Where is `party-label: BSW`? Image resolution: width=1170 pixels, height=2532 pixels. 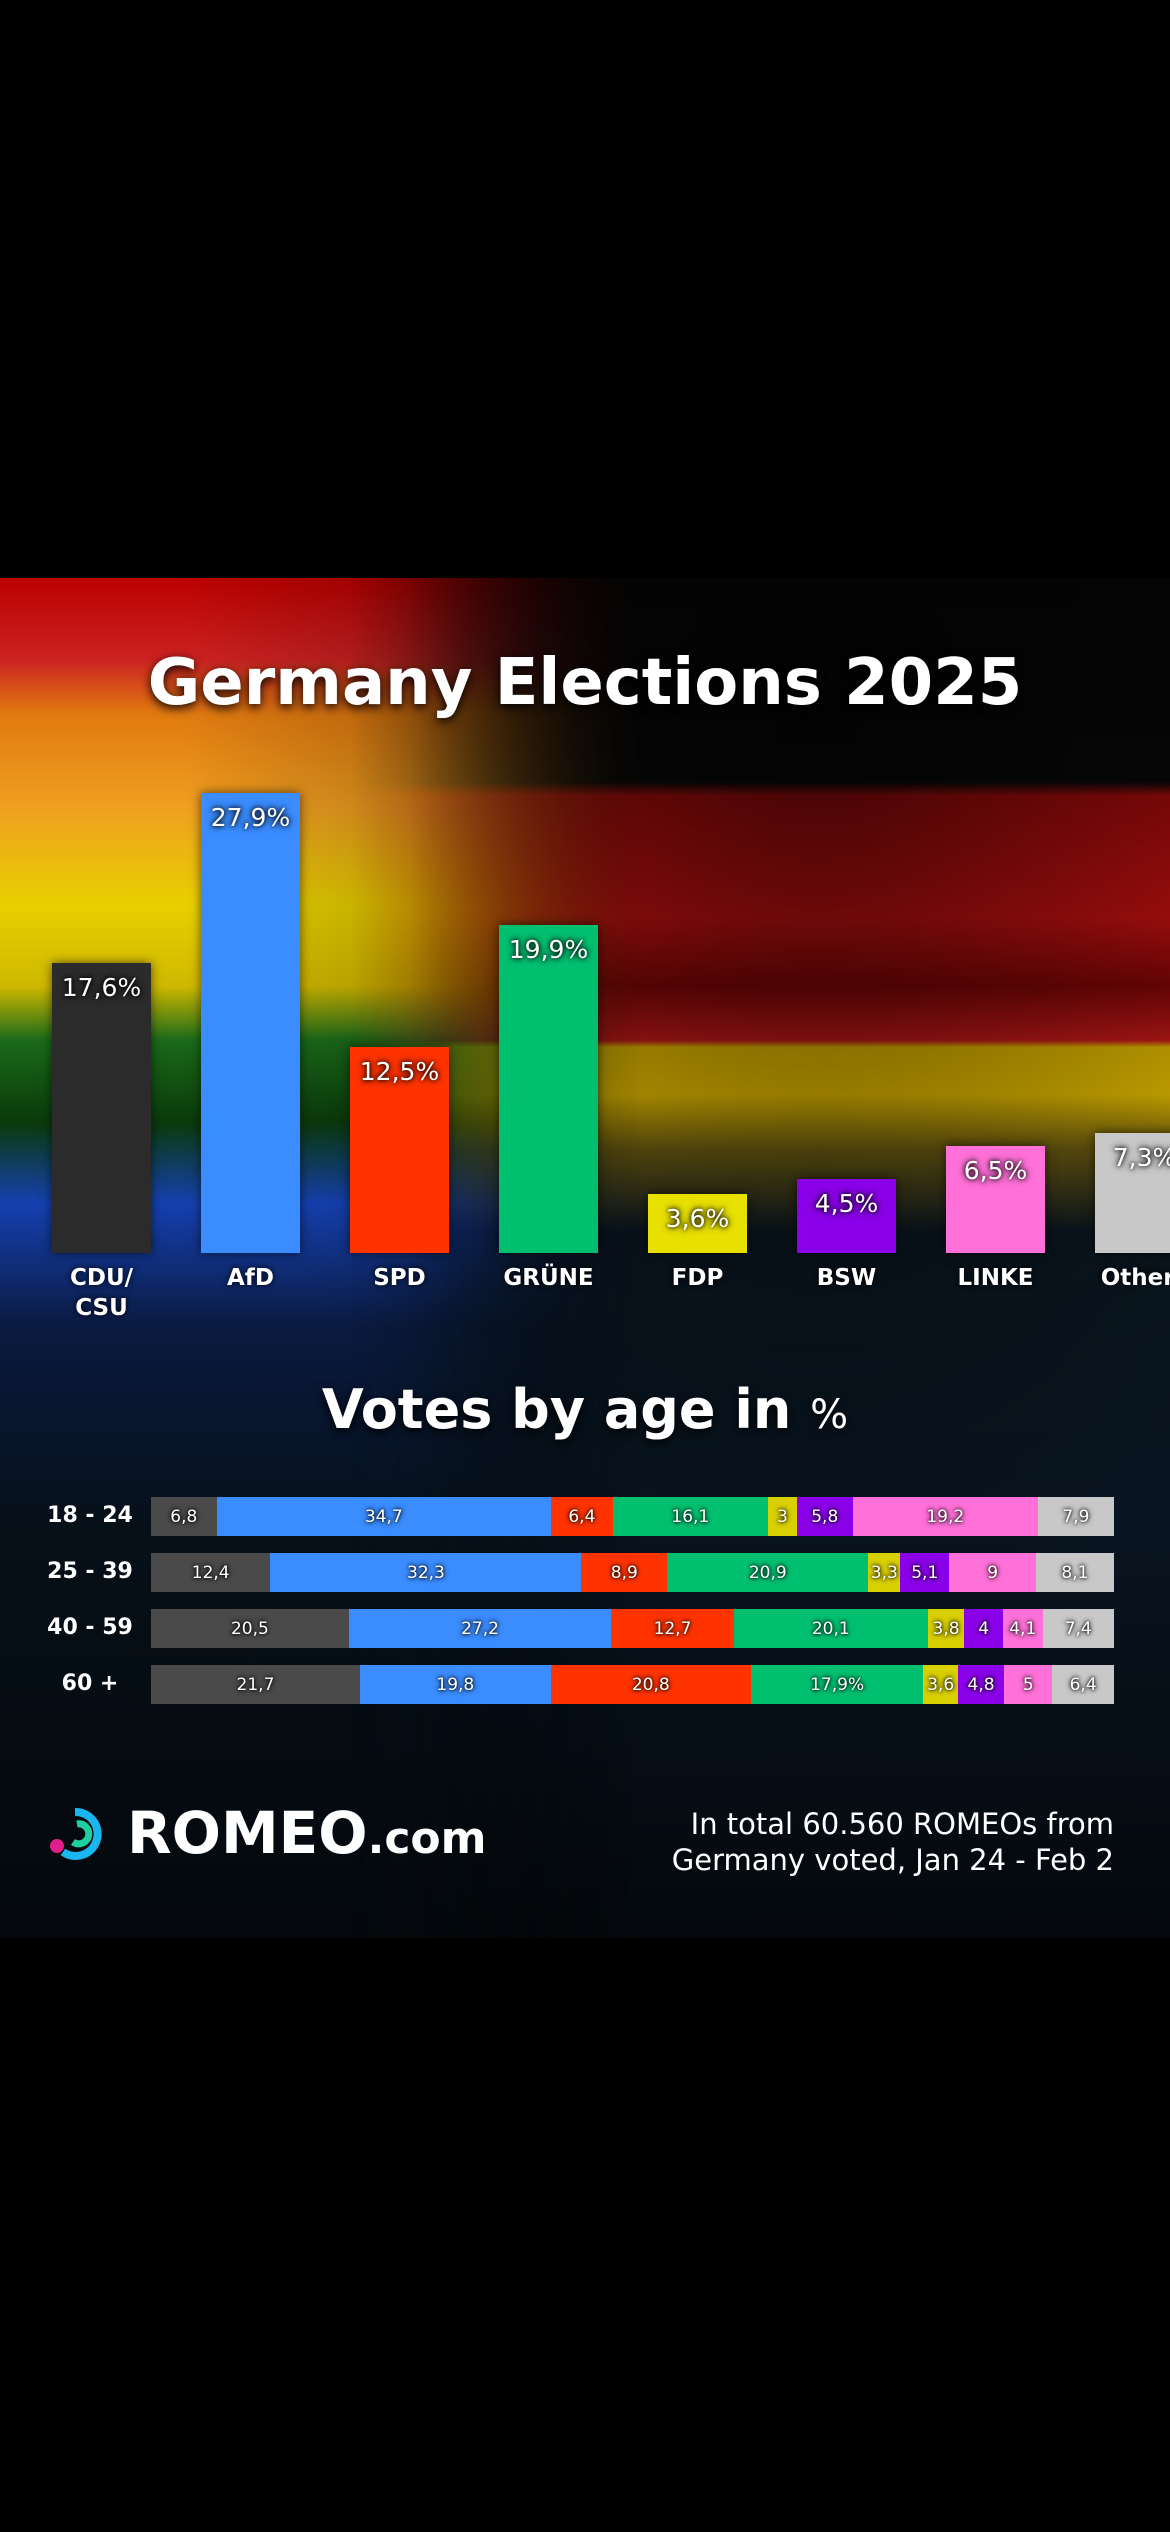 party-label: BSW is located at coordinates (846, 1278).